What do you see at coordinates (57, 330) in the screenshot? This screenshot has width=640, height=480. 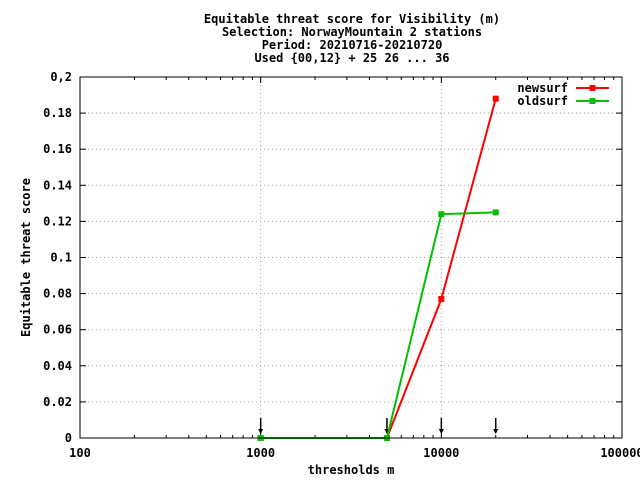 I see `y-tick-label: 0.06` at bounding box center [57, 330].